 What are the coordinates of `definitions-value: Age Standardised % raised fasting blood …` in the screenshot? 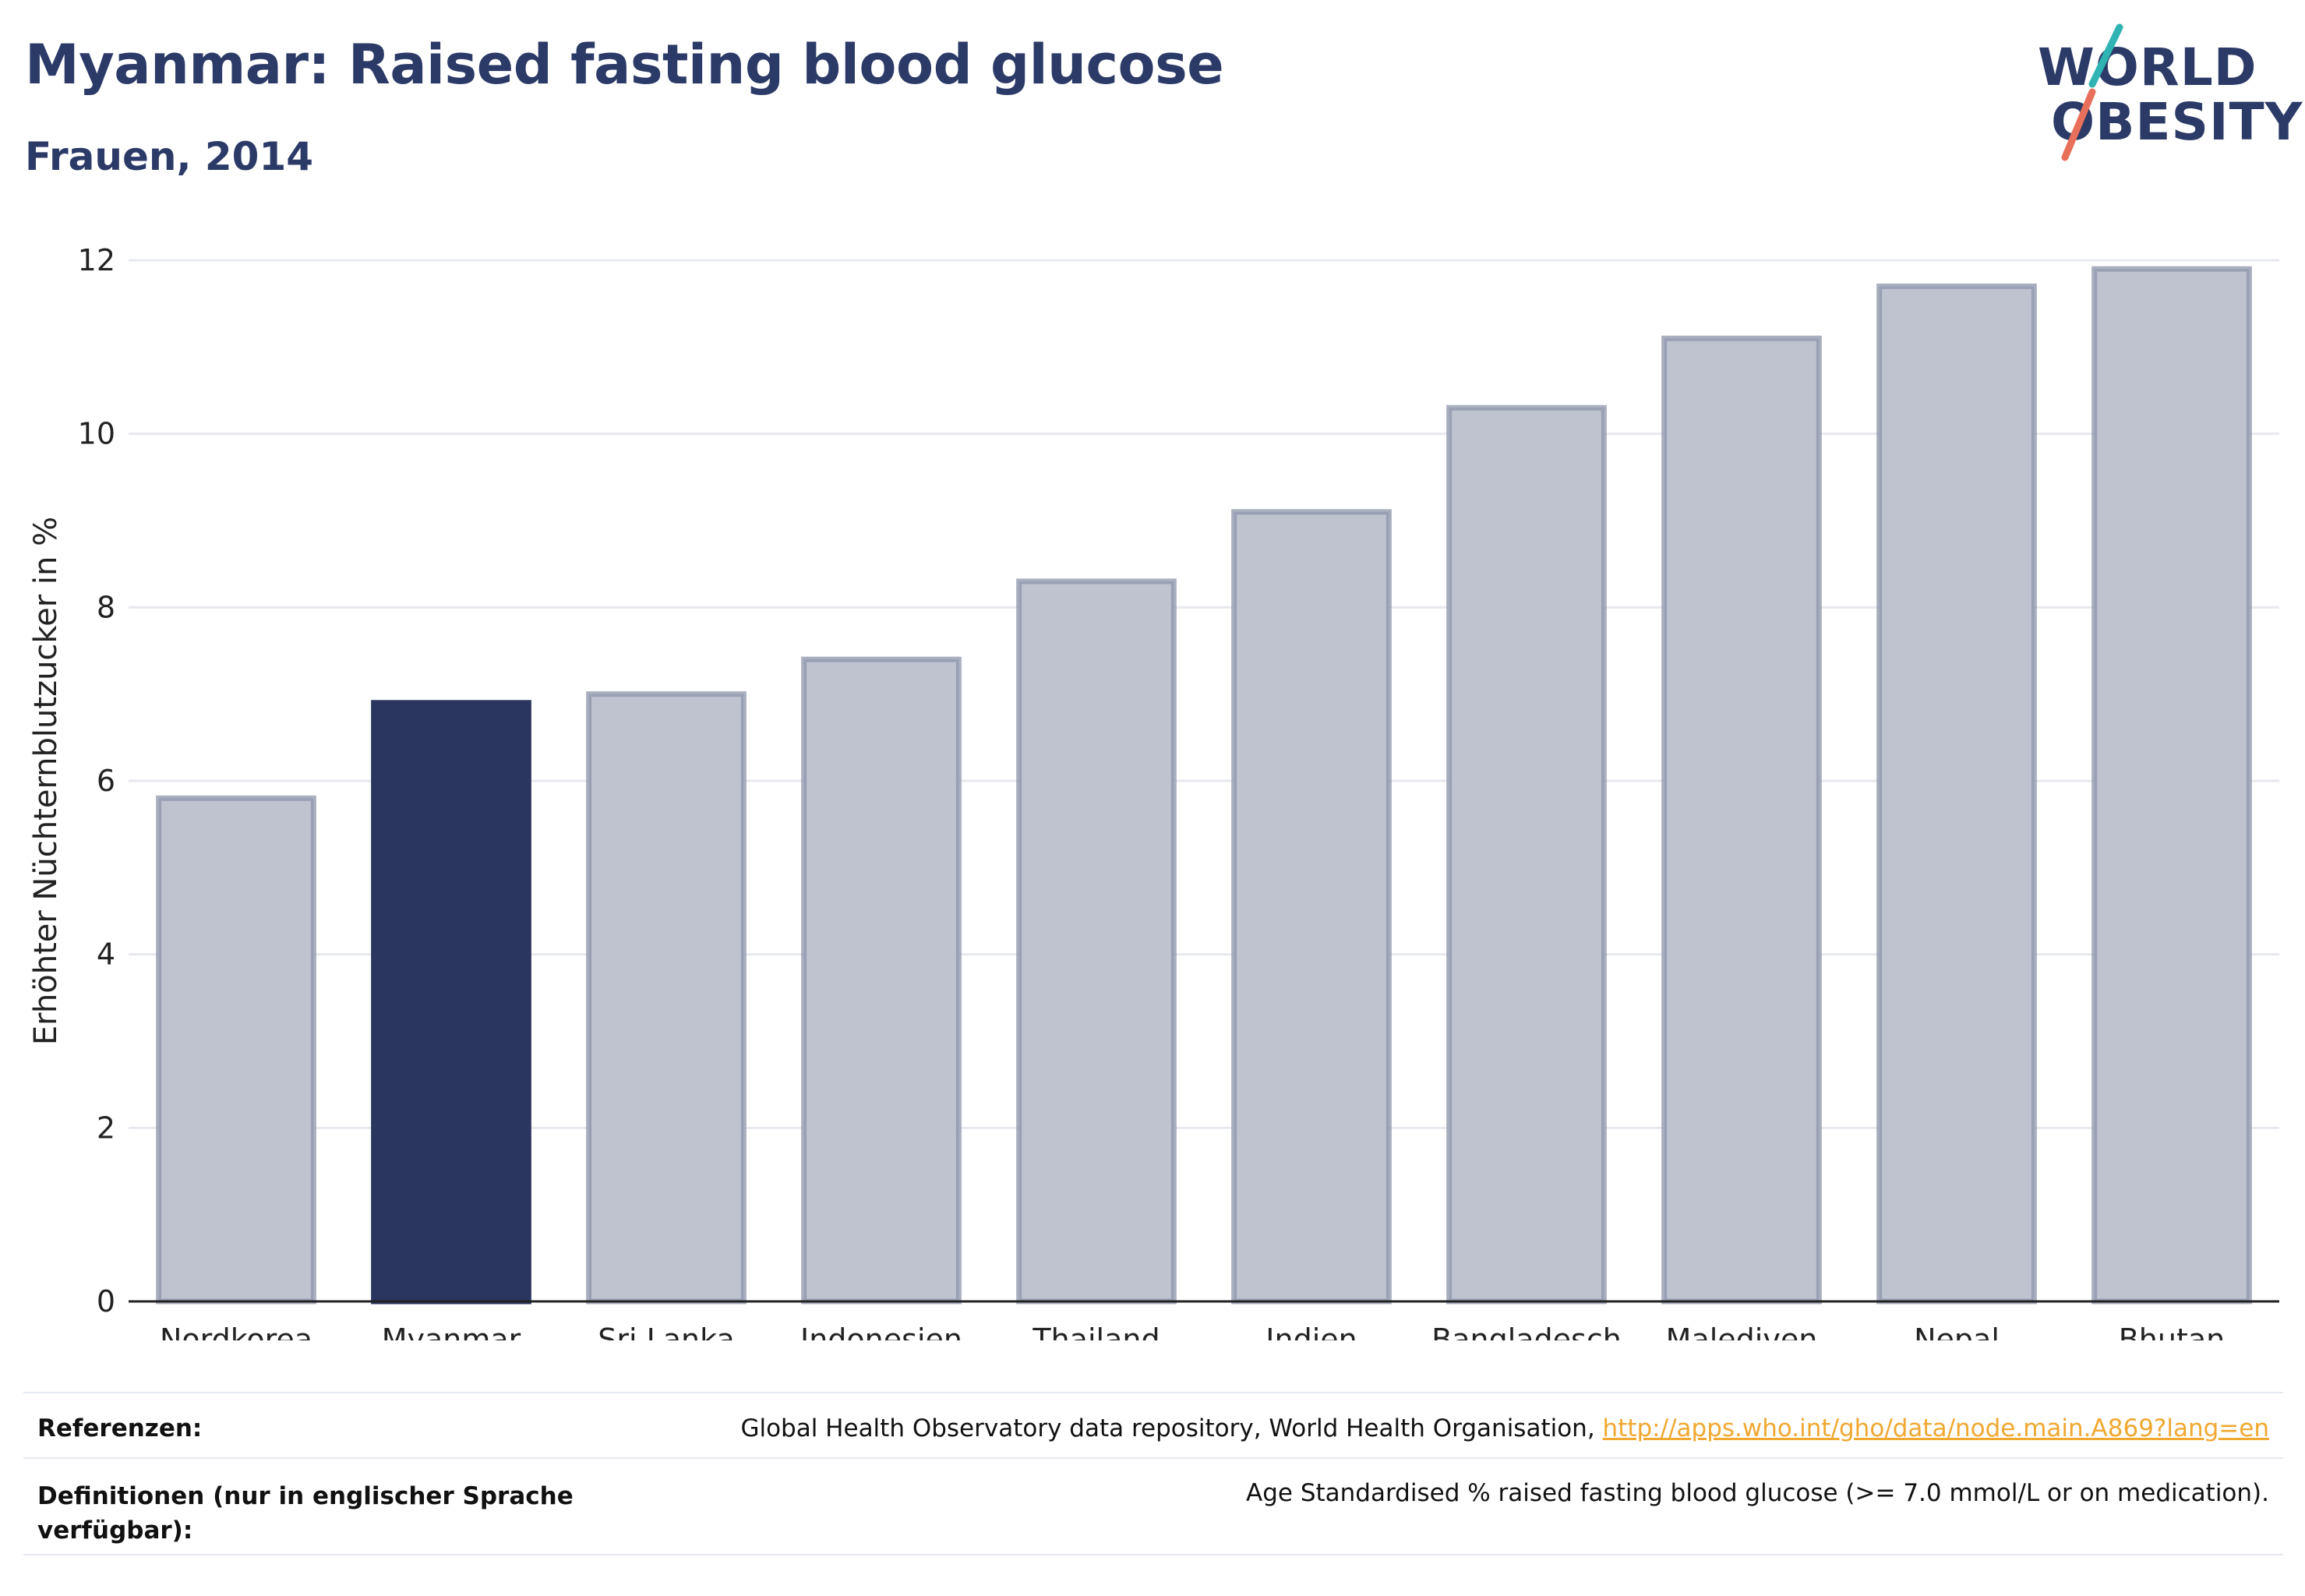 It's located at (1757, 1493).